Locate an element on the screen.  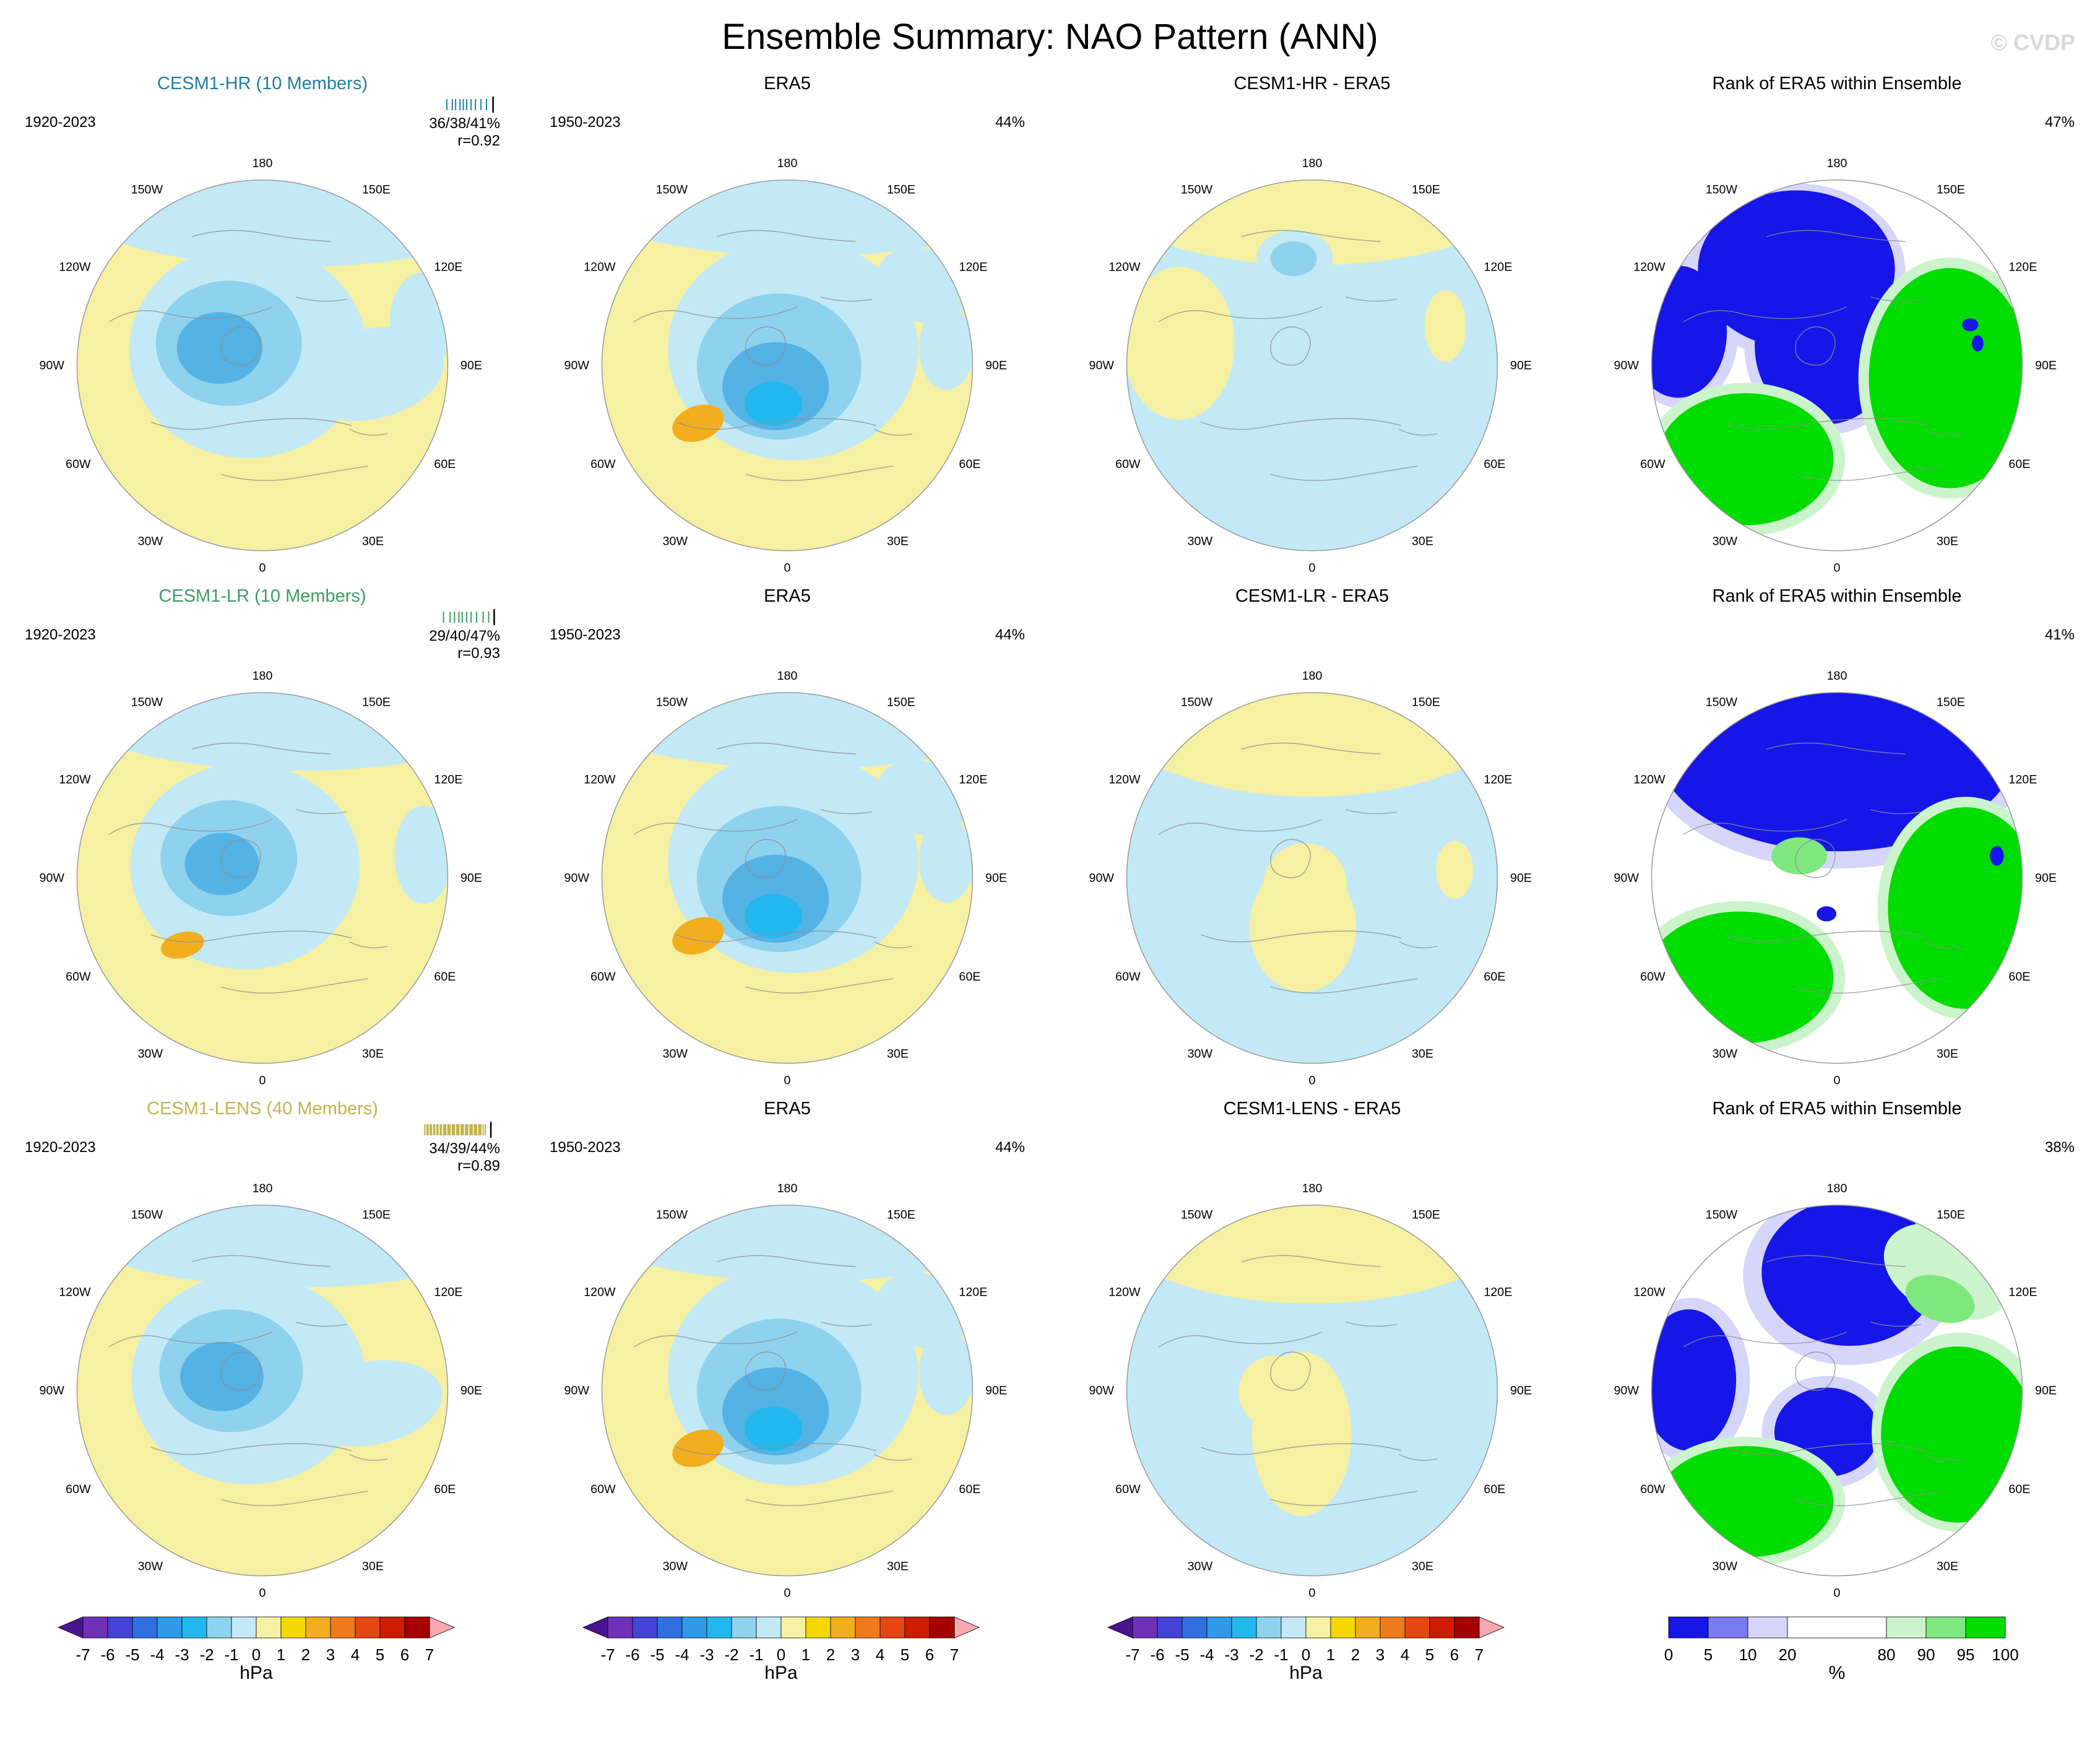
map-diff-lens: 180 150E 120E 90E 60E 30E 0 30W 60W 90W 120W 150W is located at coordinates (1310, 1391).